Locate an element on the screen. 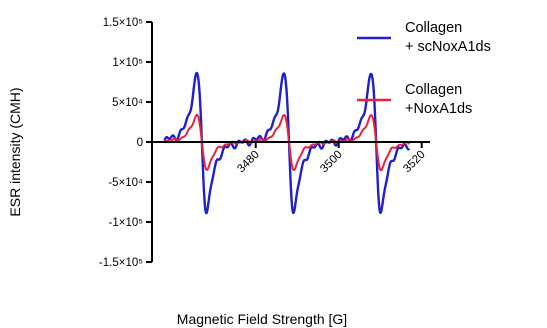 The width and height of the screenshot is (547, 328). y-tick-label: -1.5×10⁵ is located at coordinates (121, 263).